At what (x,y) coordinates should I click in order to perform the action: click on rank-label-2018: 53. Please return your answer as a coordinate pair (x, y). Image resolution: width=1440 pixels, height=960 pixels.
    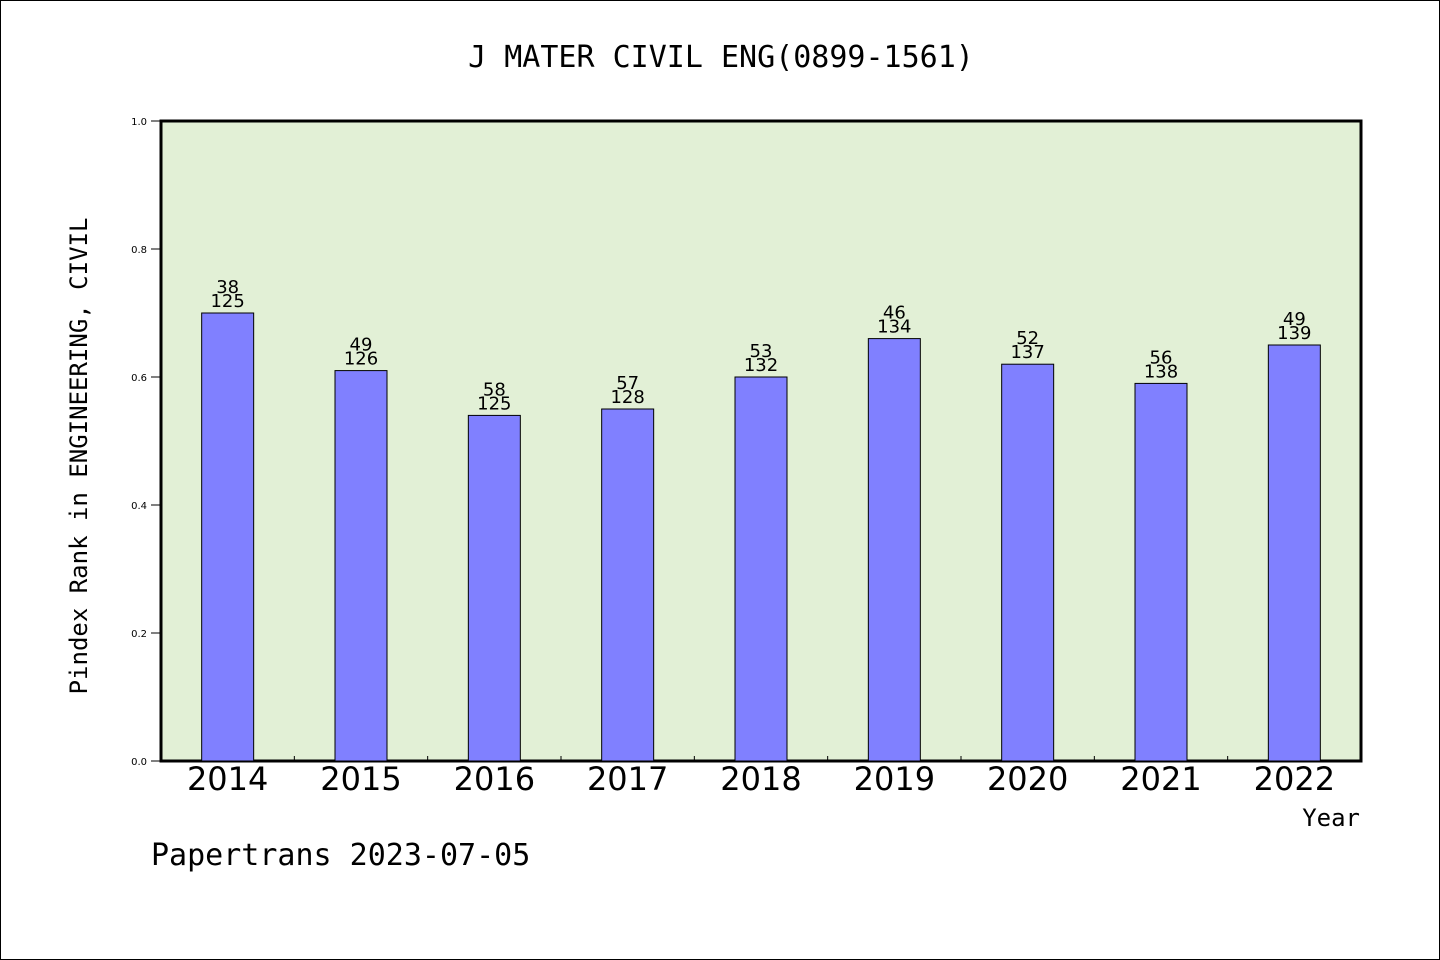
    Looking at the image, I should click on (761, 351).